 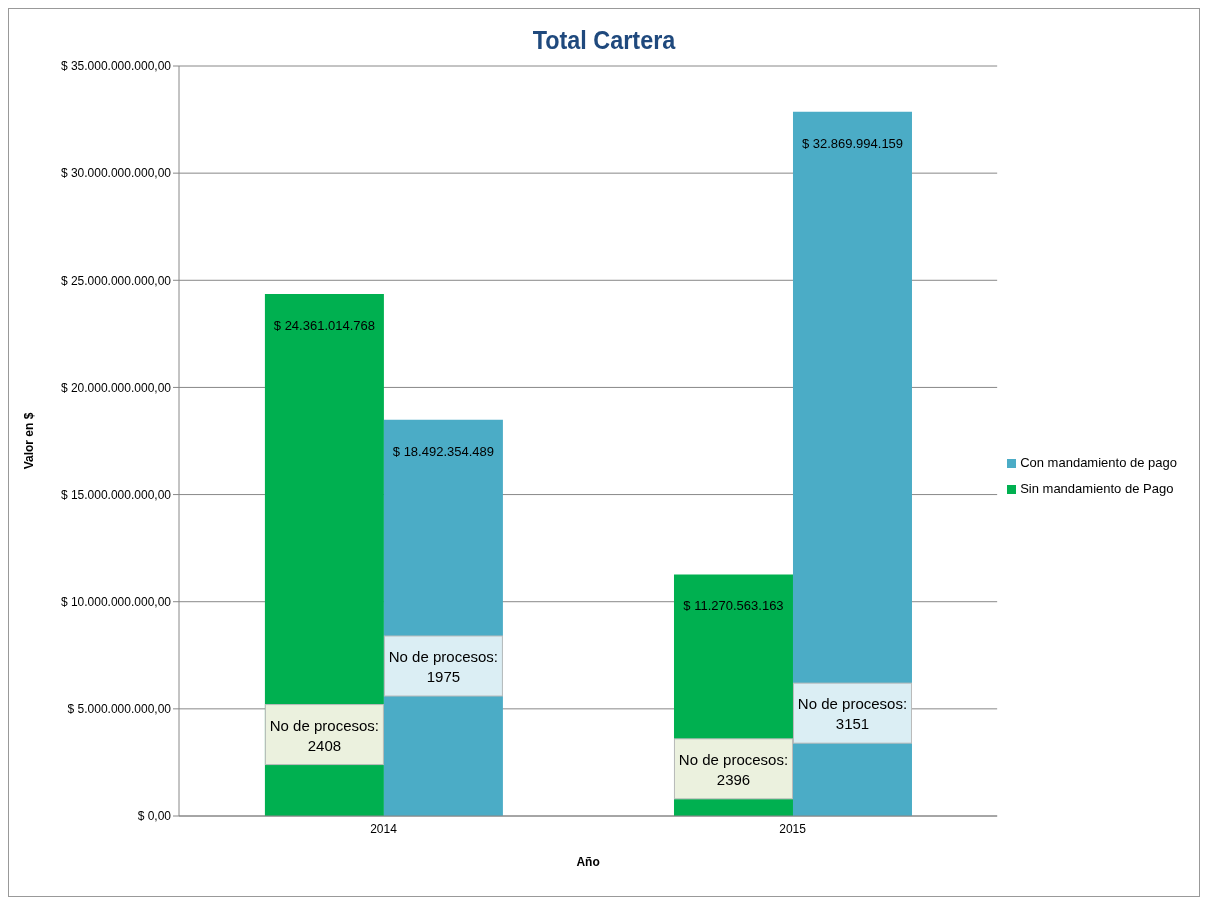 What do you see at coordinates (116, 280) in the screenshot?
I see `y-tick-label: $ 25.000.000.000,00` at bounding box center [116, 280].